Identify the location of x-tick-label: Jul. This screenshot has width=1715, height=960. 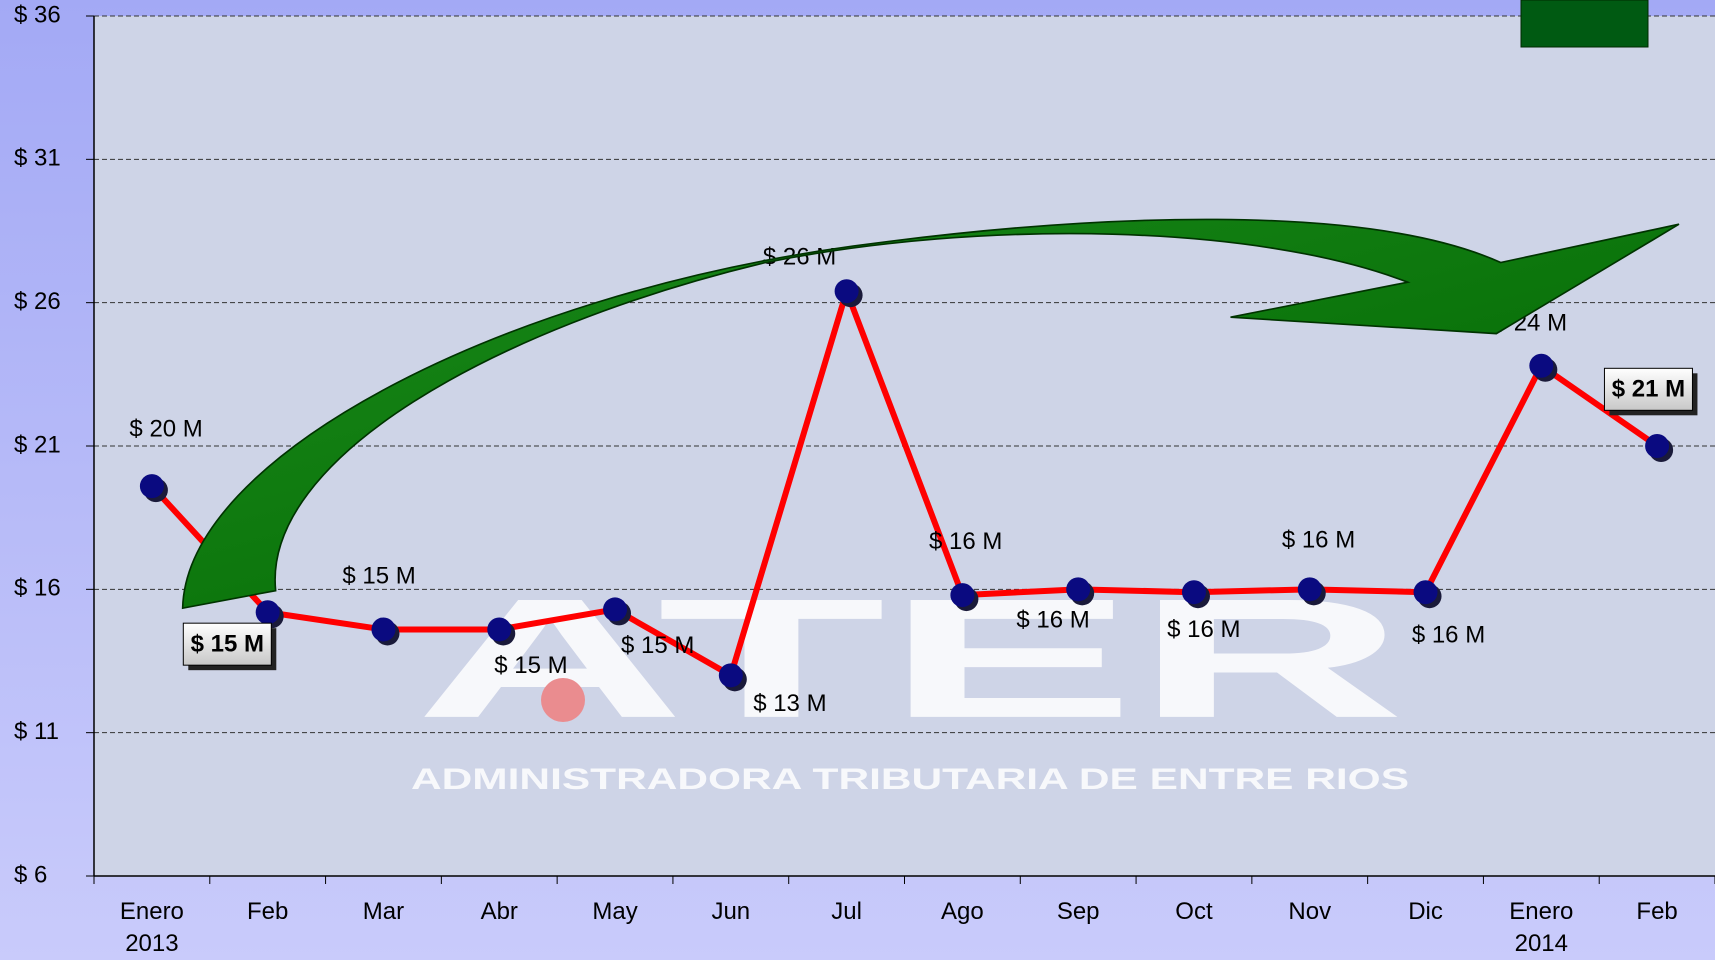
(846, 911).